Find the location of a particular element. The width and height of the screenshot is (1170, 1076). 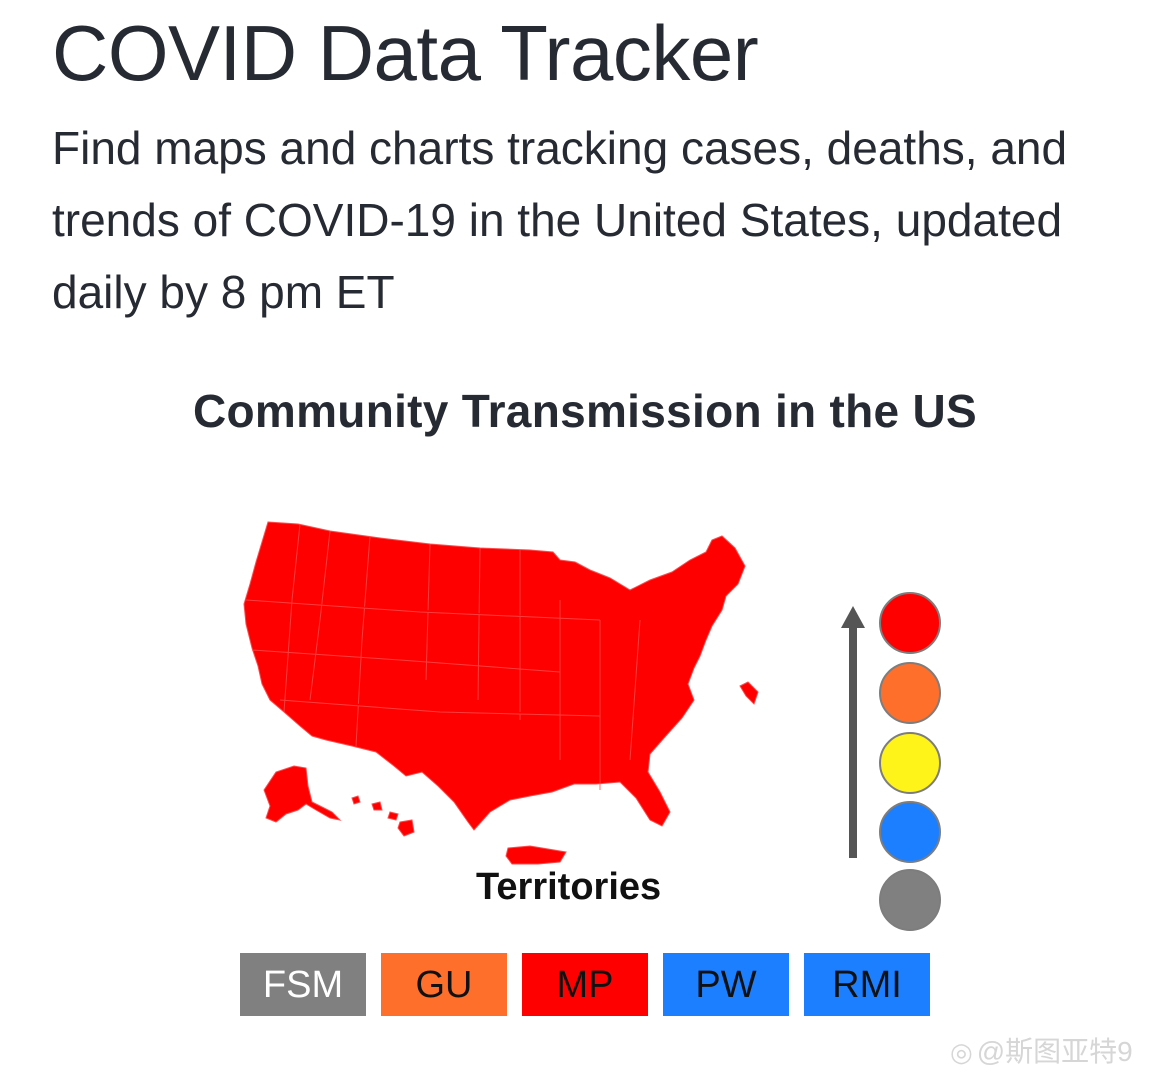

alaska-shape is located at coordinates (302, 794).